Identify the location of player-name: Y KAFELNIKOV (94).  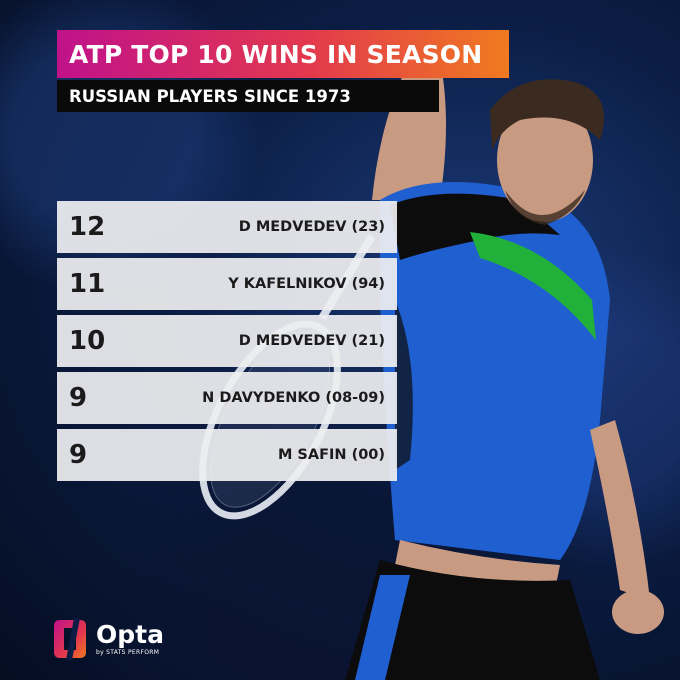
(306, 284).